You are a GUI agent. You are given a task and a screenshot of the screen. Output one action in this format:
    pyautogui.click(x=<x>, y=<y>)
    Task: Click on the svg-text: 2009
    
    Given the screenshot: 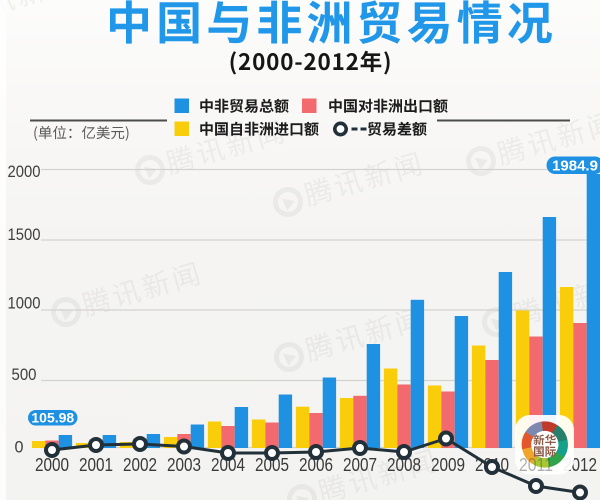 What is the action you would take?
    pyautogui.click(x=448, y=465)
    